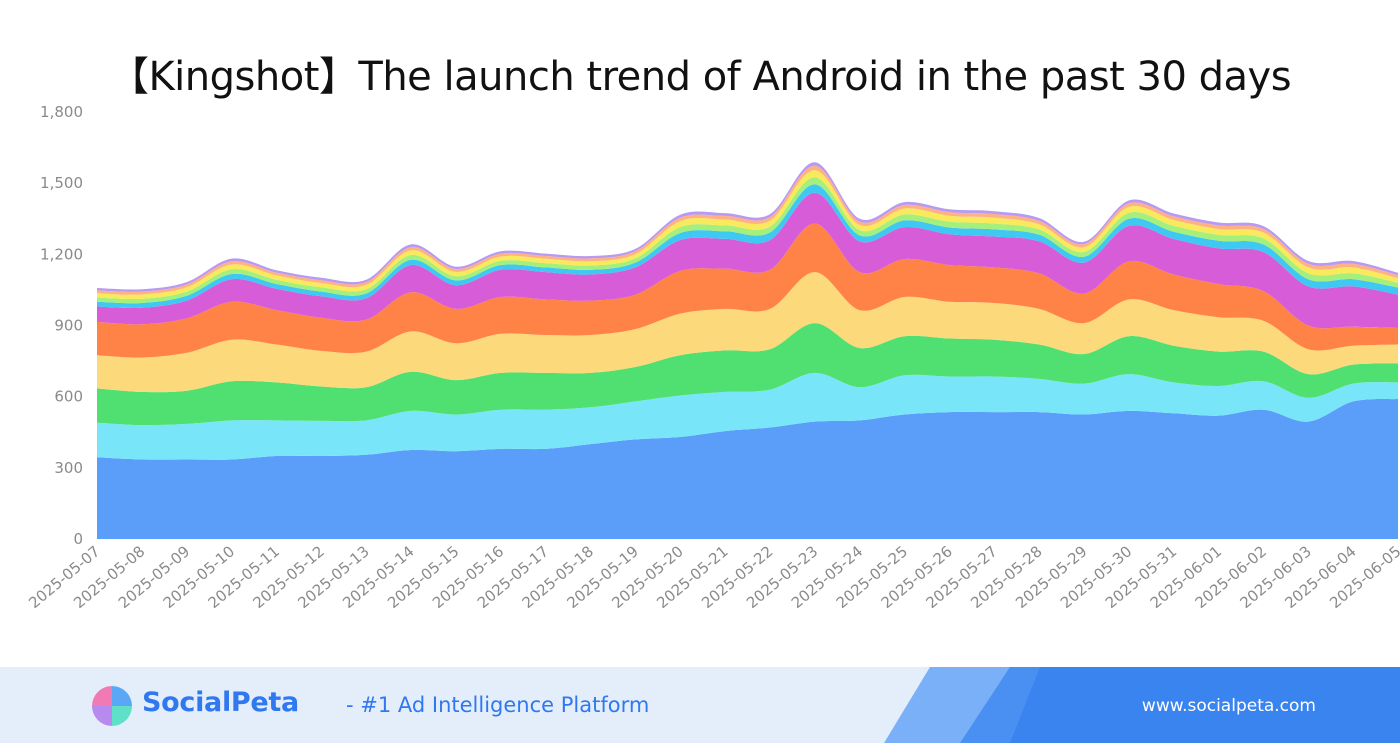 The image size is (1400, 743). Describe the element at coordinates (61, 183) in the screenshot. I see `y-tick-label: 1,500` at that location.